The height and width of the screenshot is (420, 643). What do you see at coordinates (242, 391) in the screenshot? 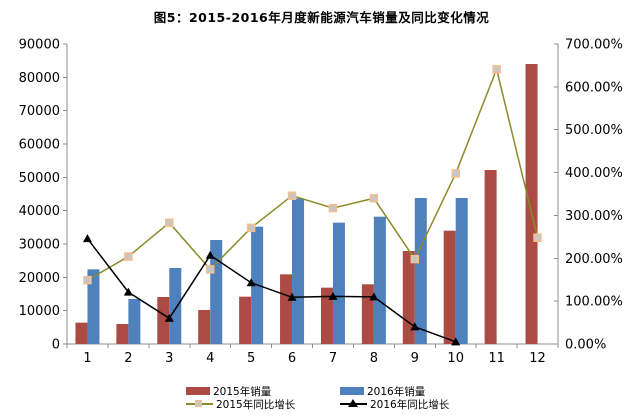
I see `legend-label-2015-sales: 2015年销量` at bounding box center [242, 391].